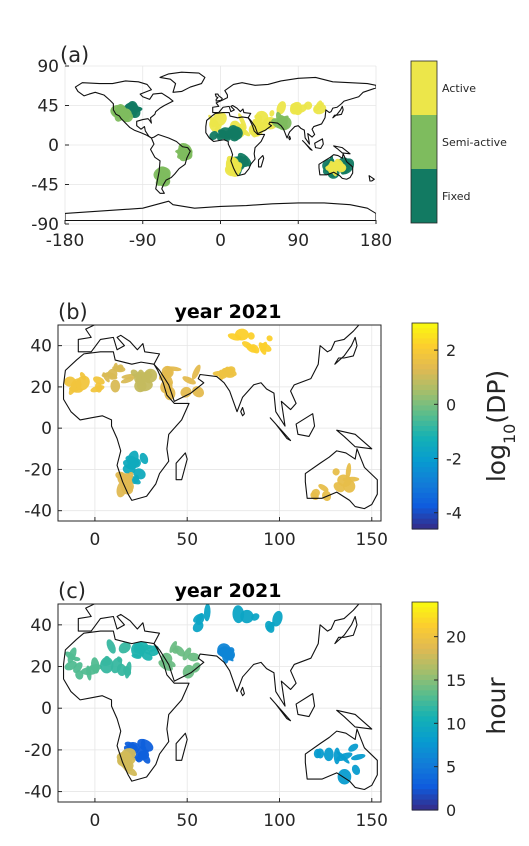 Image resolution: width=529 pixels, height=846 pixels. What do you see at coordinates (458, 142) in the screenshot?
I see `legend: Active Semi-active Fixed` at bounding box center [458, 142].